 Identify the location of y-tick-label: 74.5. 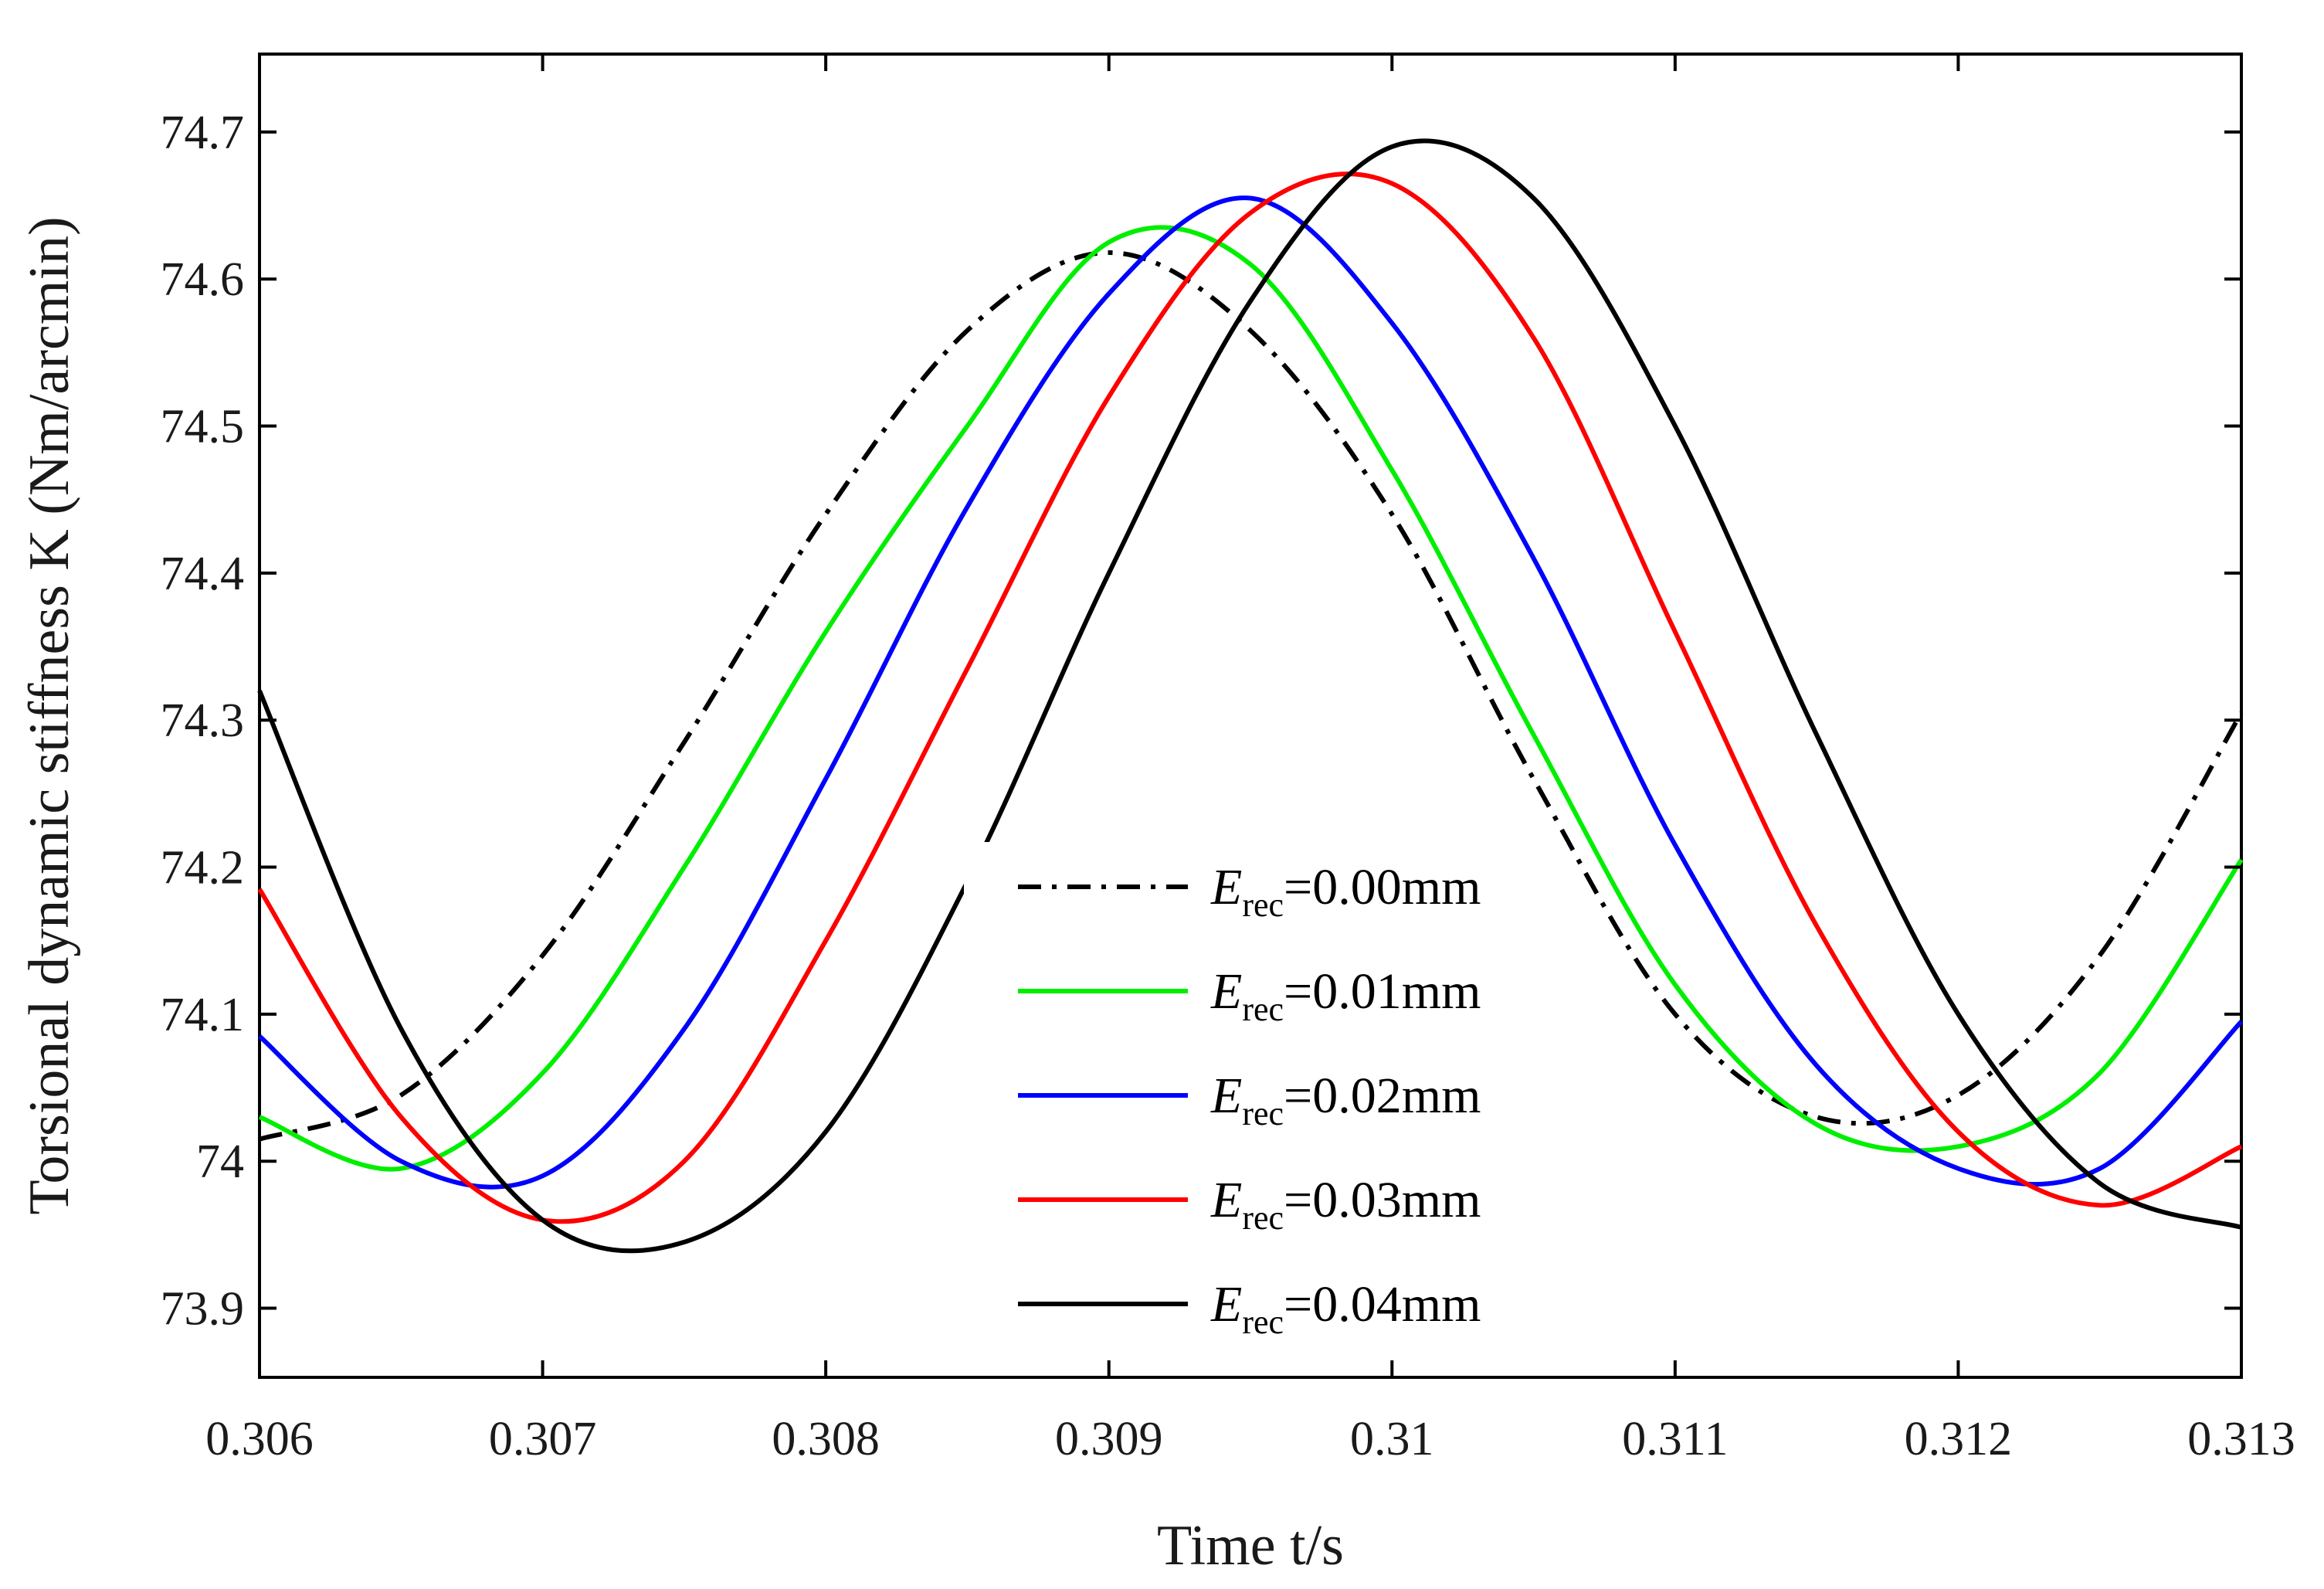
(203, 427).